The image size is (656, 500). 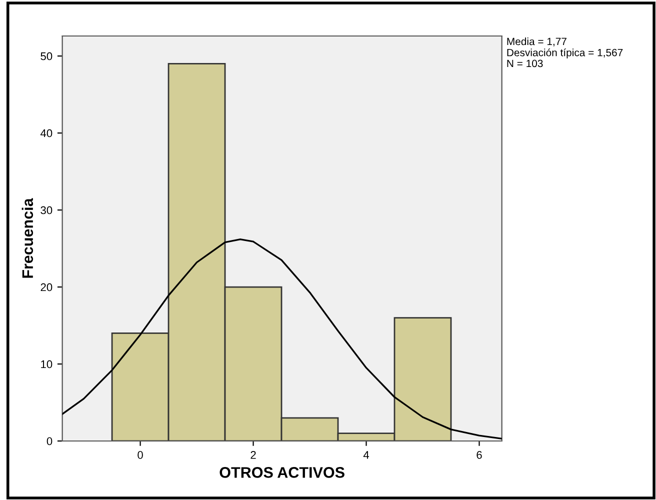 I want to click on x-tick-label: 2, so click(x=253, y=455).